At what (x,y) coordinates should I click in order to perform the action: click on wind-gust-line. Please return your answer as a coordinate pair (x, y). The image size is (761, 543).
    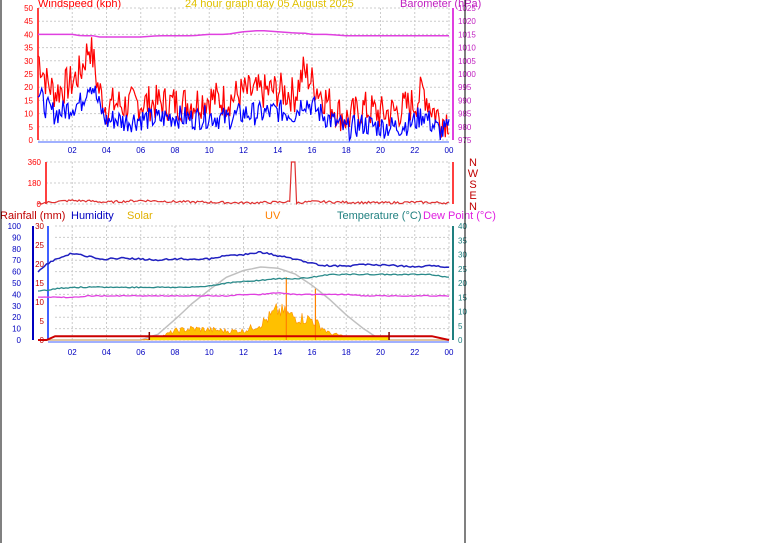
    Looking at the image, I should click on (243, 87).